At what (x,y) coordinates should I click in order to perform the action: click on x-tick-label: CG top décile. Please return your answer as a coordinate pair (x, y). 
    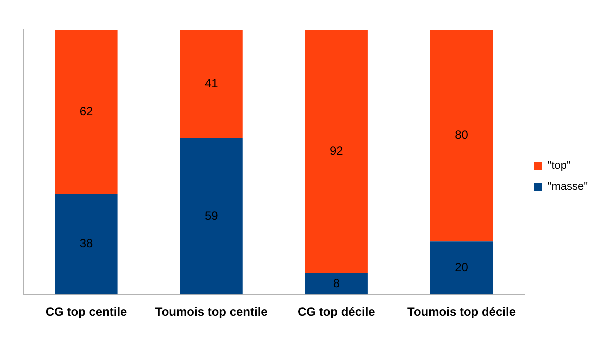
    Looking at the image, I should click on (337, 312).